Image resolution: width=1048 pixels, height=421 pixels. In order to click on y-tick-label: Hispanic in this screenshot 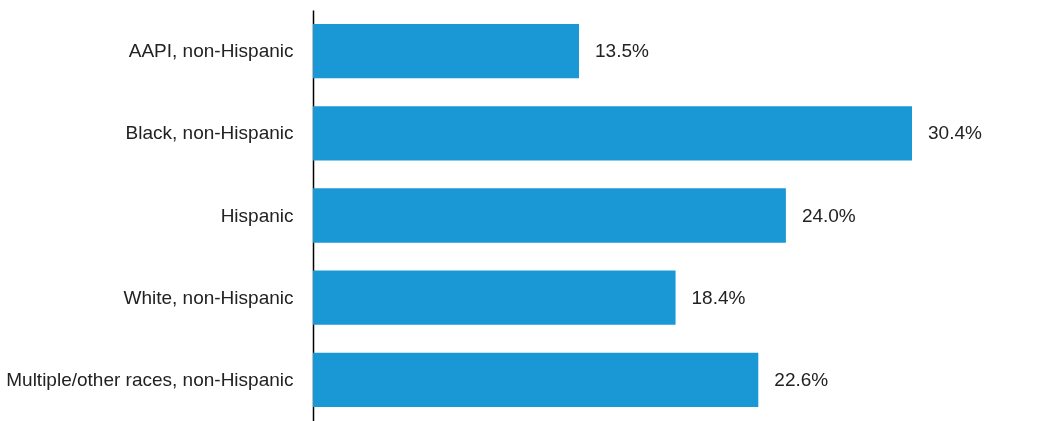, I will do `click(257, 215)`.